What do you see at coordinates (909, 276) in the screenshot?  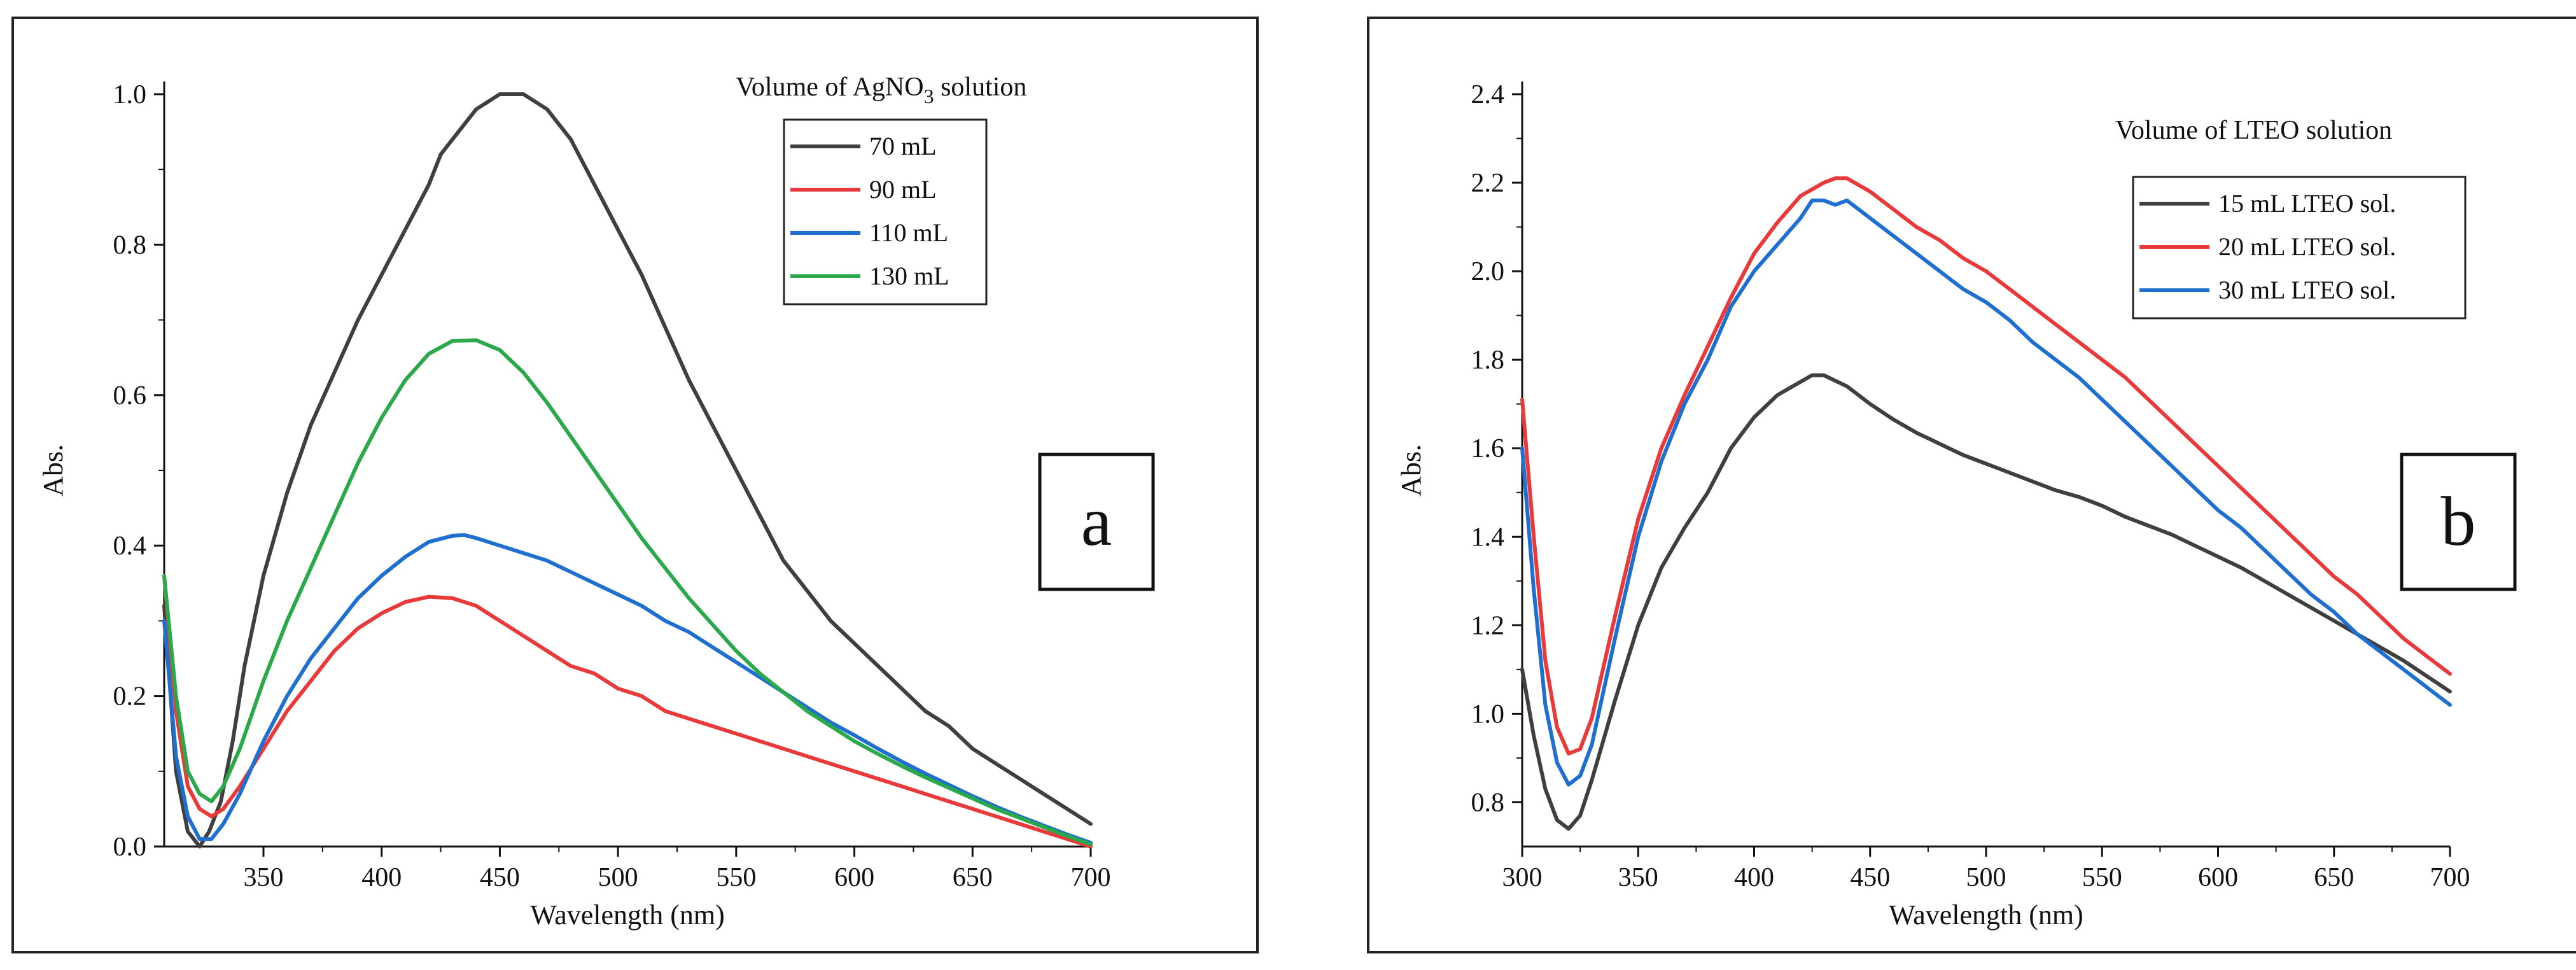 I see `legend-label-4: 130 mL` at bounding box center [909, 276].